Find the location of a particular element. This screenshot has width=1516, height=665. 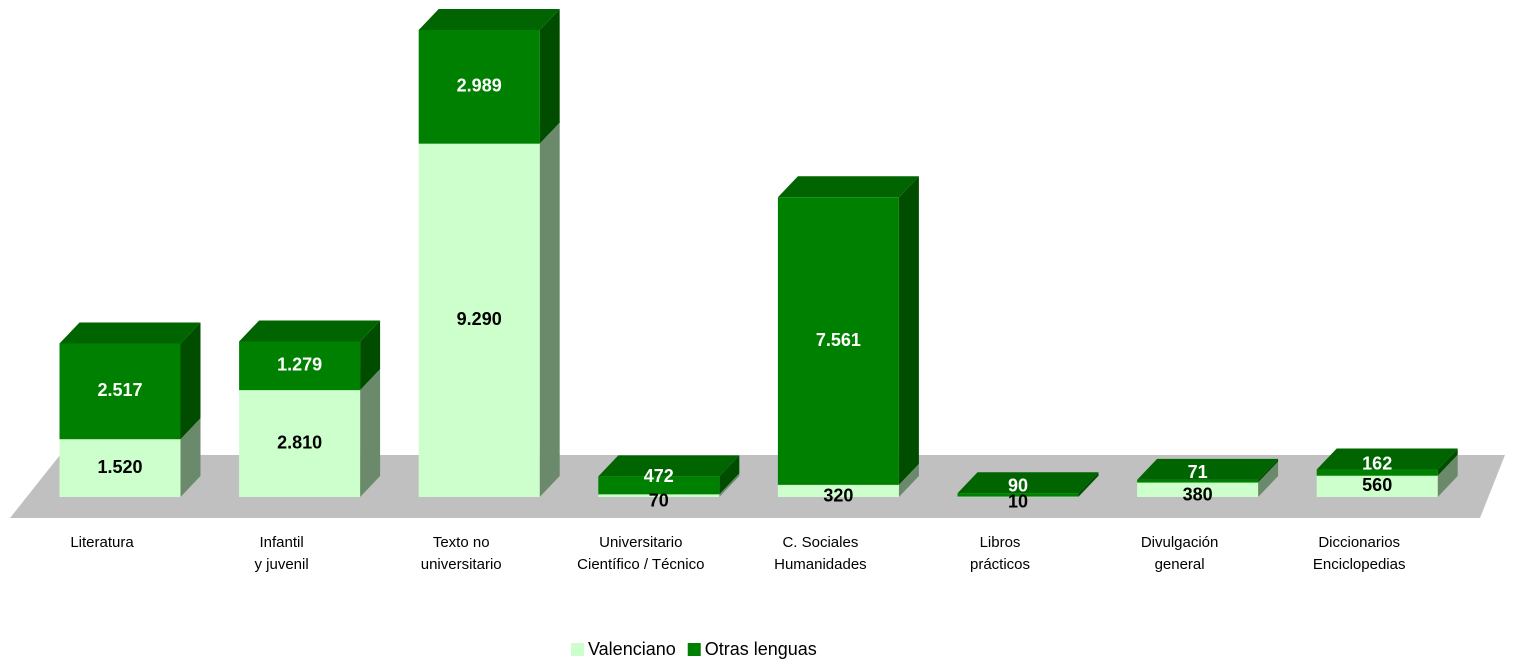

x-tick-label: Divulgación is located at coordinates (1180, 542).